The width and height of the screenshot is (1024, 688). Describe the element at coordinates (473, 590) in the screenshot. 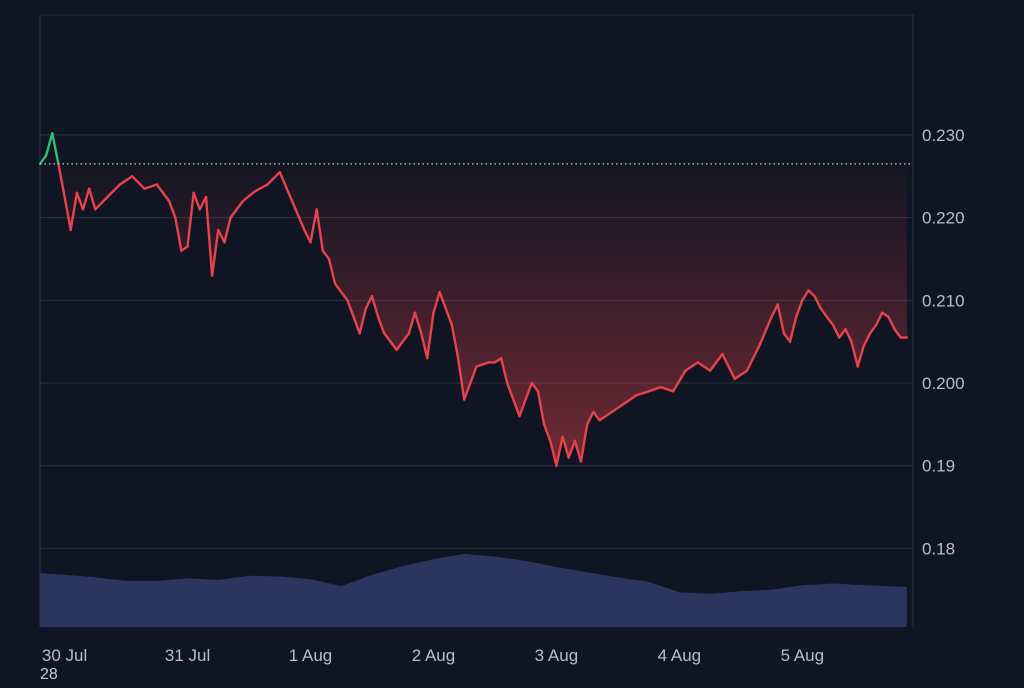

I see `volume-area` at that location.